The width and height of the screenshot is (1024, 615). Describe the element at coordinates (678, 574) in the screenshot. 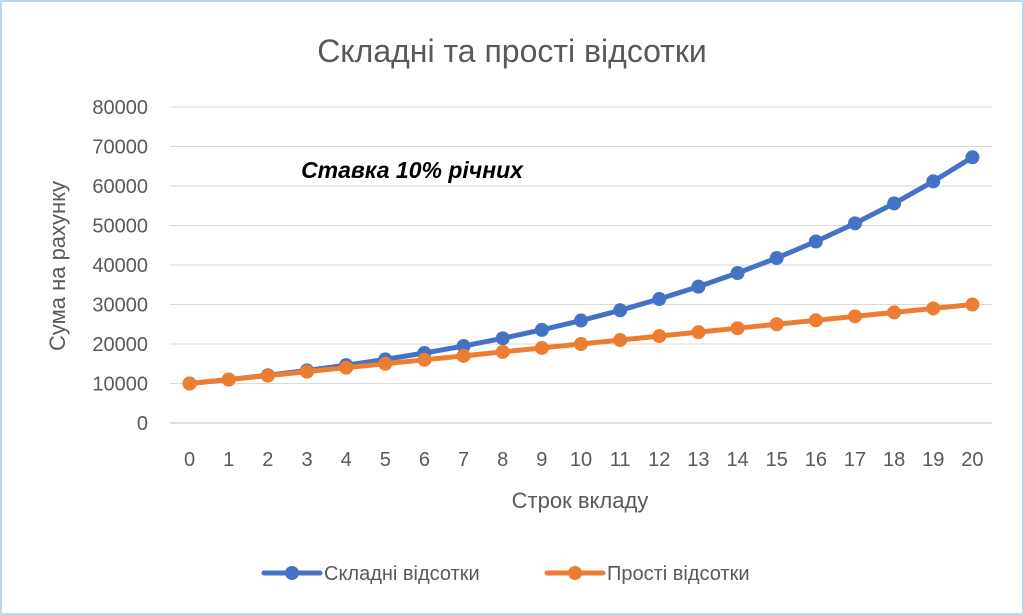

I see `legend-label: Прості відсотки` at that location.